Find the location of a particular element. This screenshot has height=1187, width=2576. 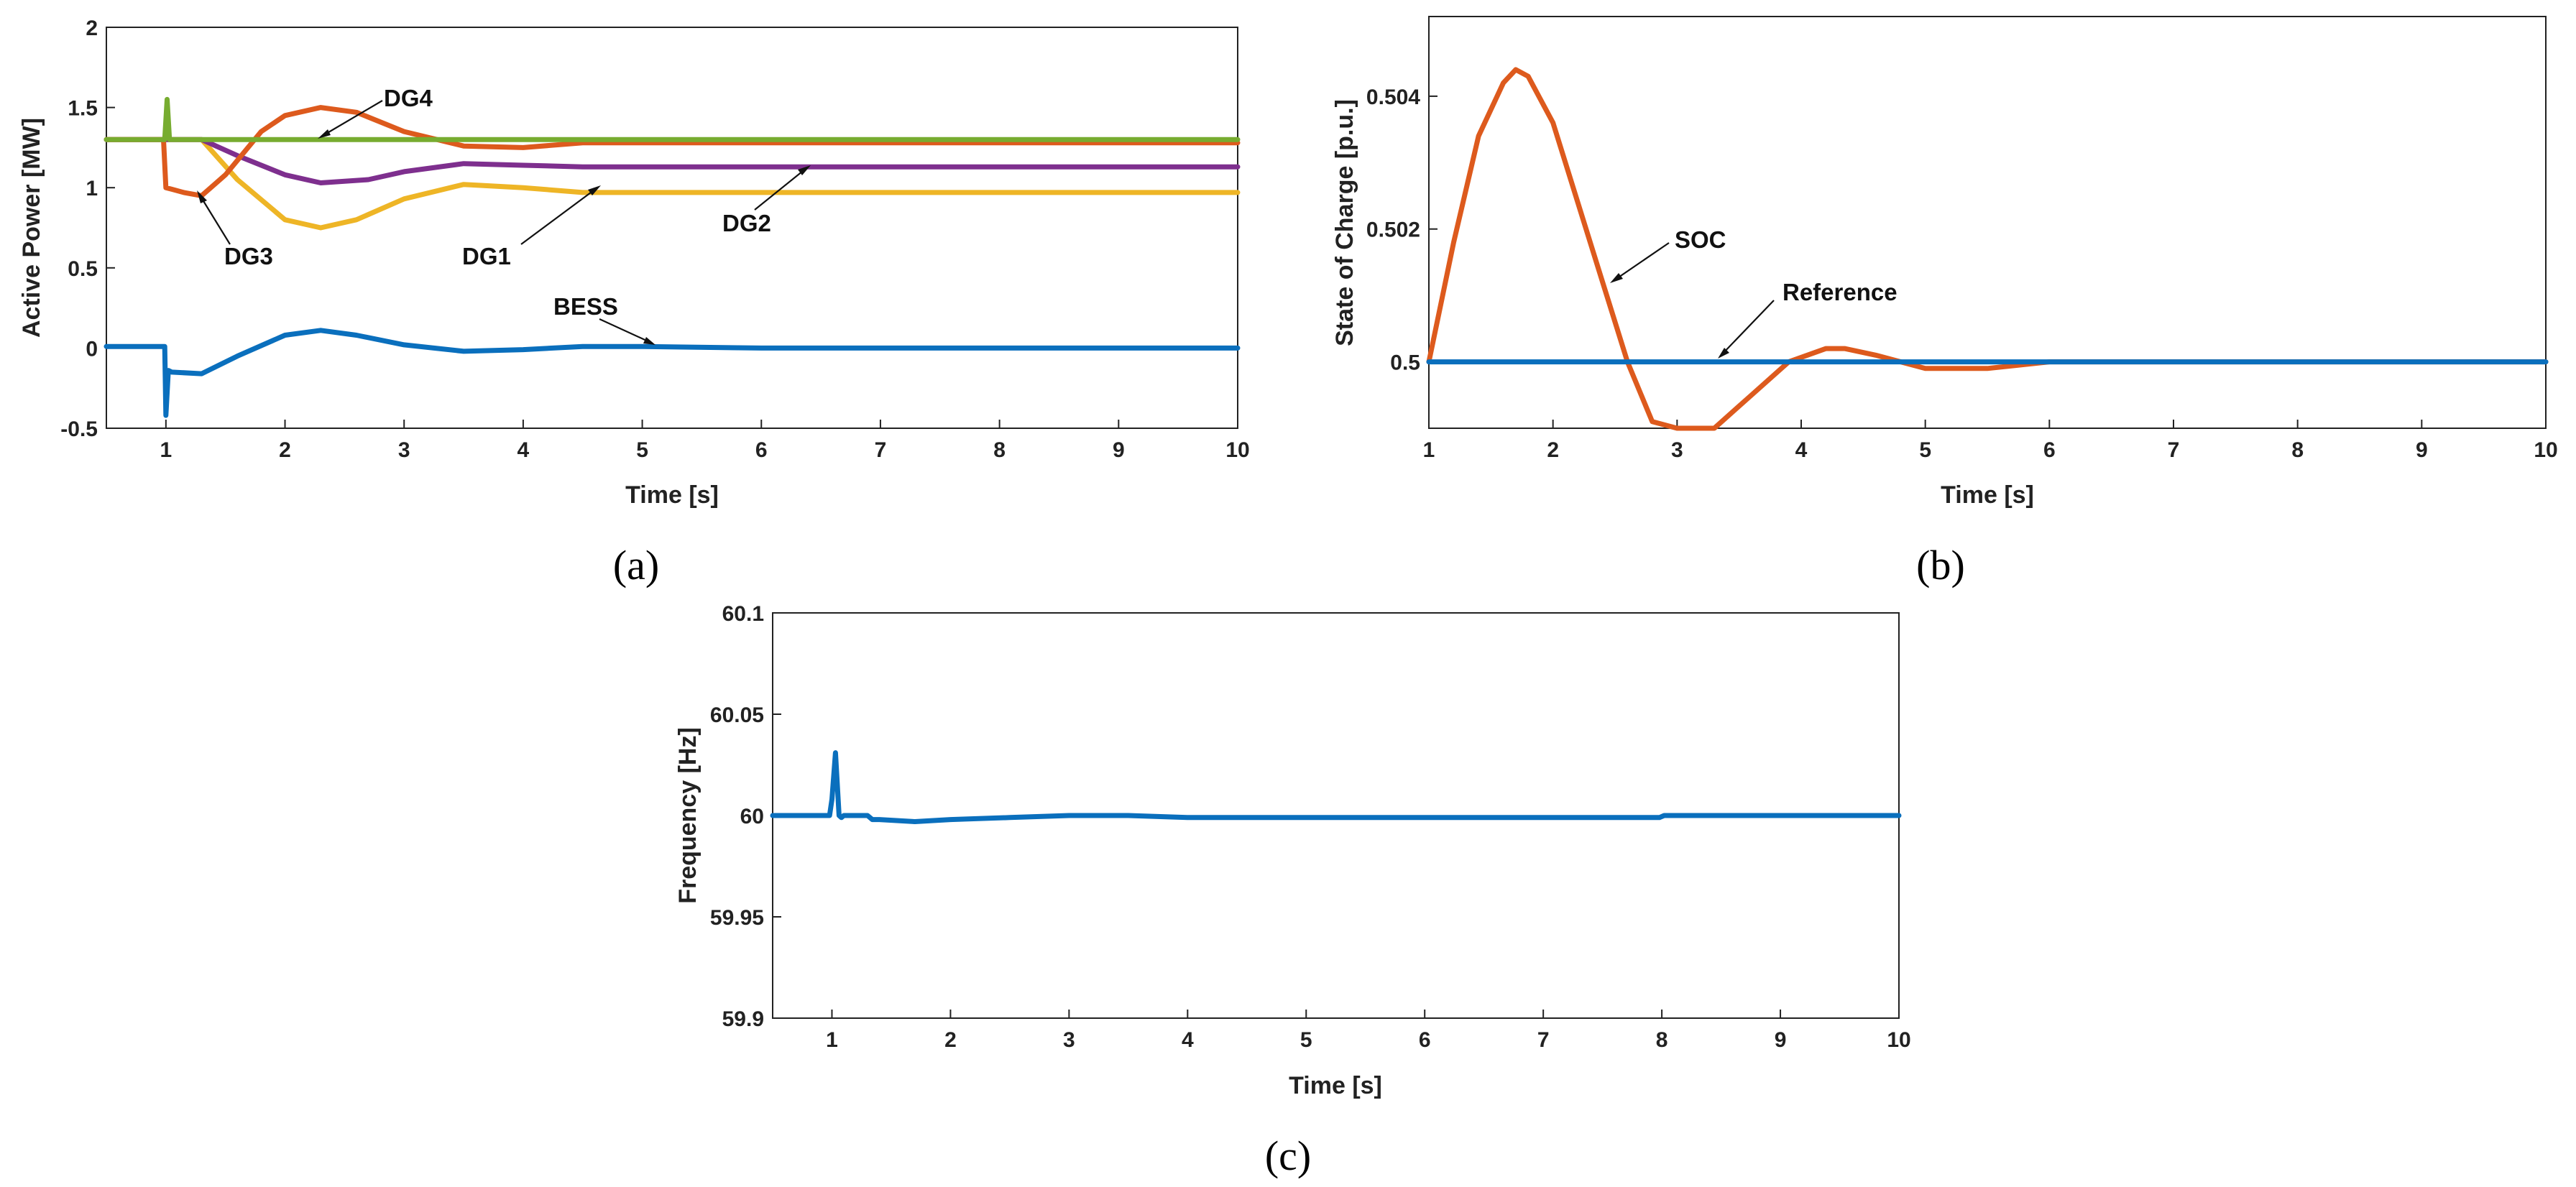

svg-text: Reference is located at coordinates (1840, 292).